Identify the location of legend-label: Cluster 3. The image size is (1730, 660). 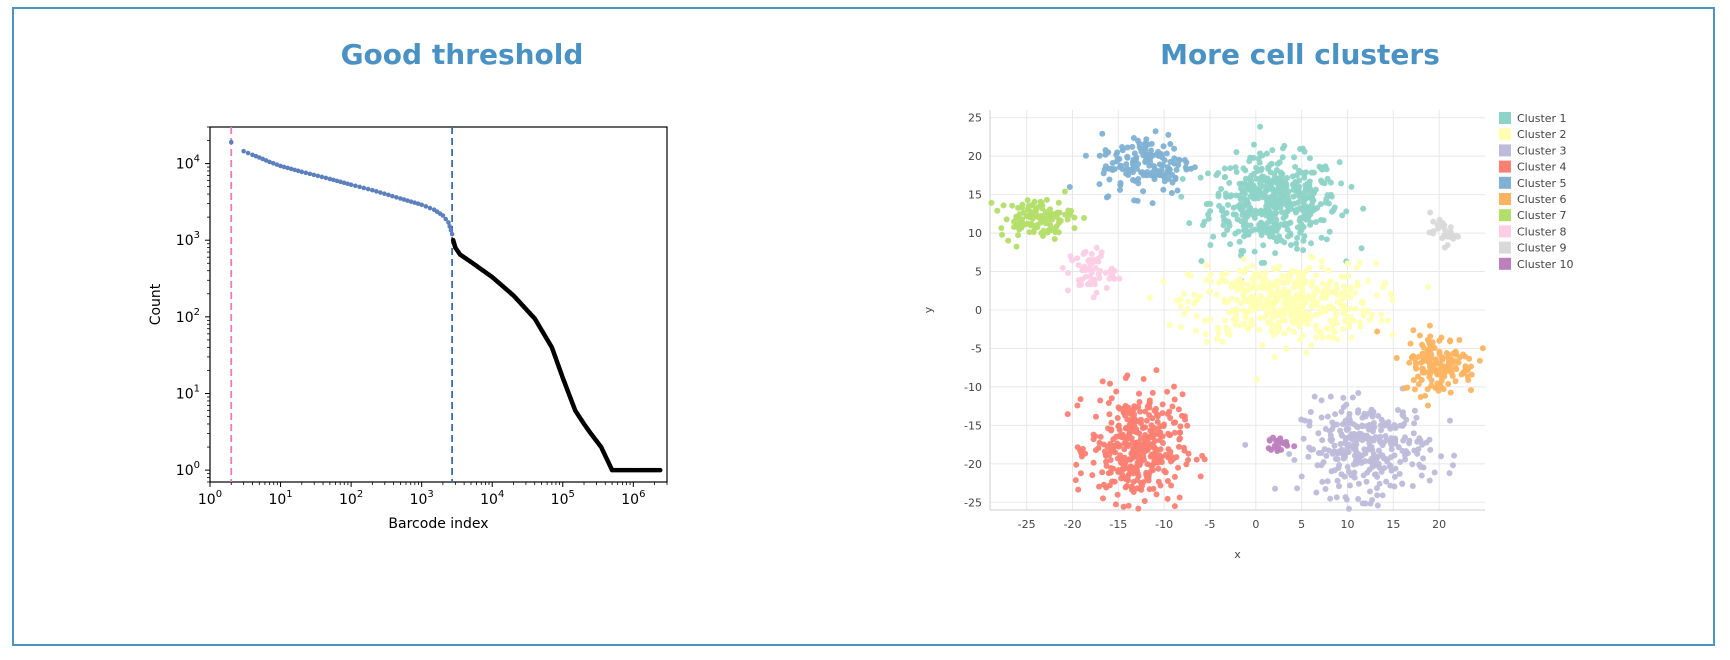
(1542, 150).